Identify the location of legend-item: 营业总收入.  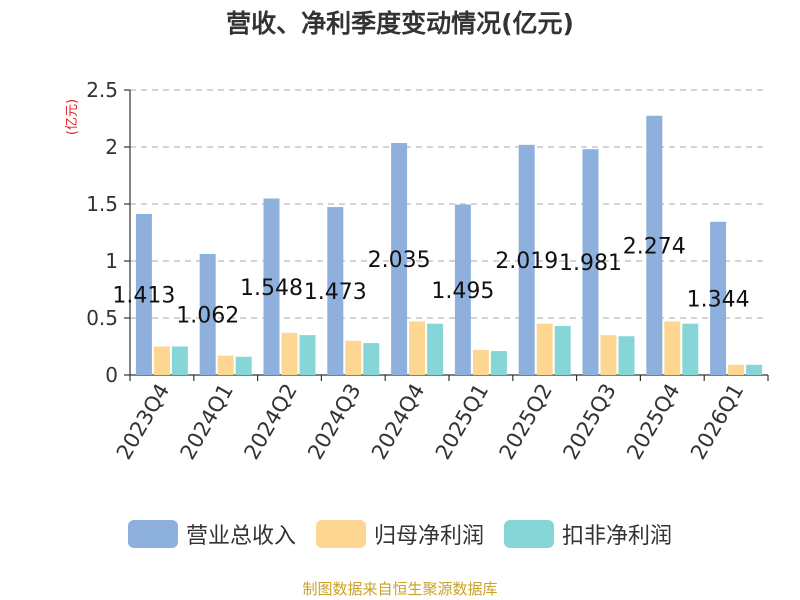
(211, 534).